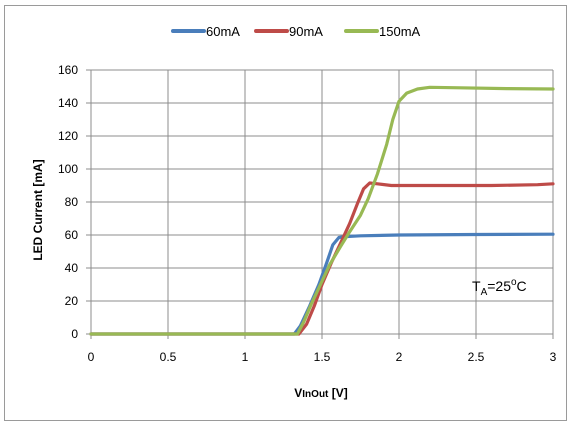  I want to click on x-axis-label-sub: InOut, so click(315, 394).